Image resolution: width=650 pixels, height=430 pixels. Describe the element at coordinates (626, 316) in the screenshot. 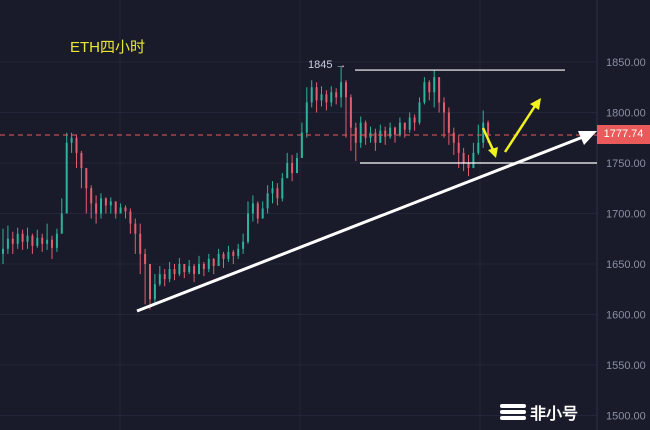

I see `y-tick-label: 1600.00` at that location.